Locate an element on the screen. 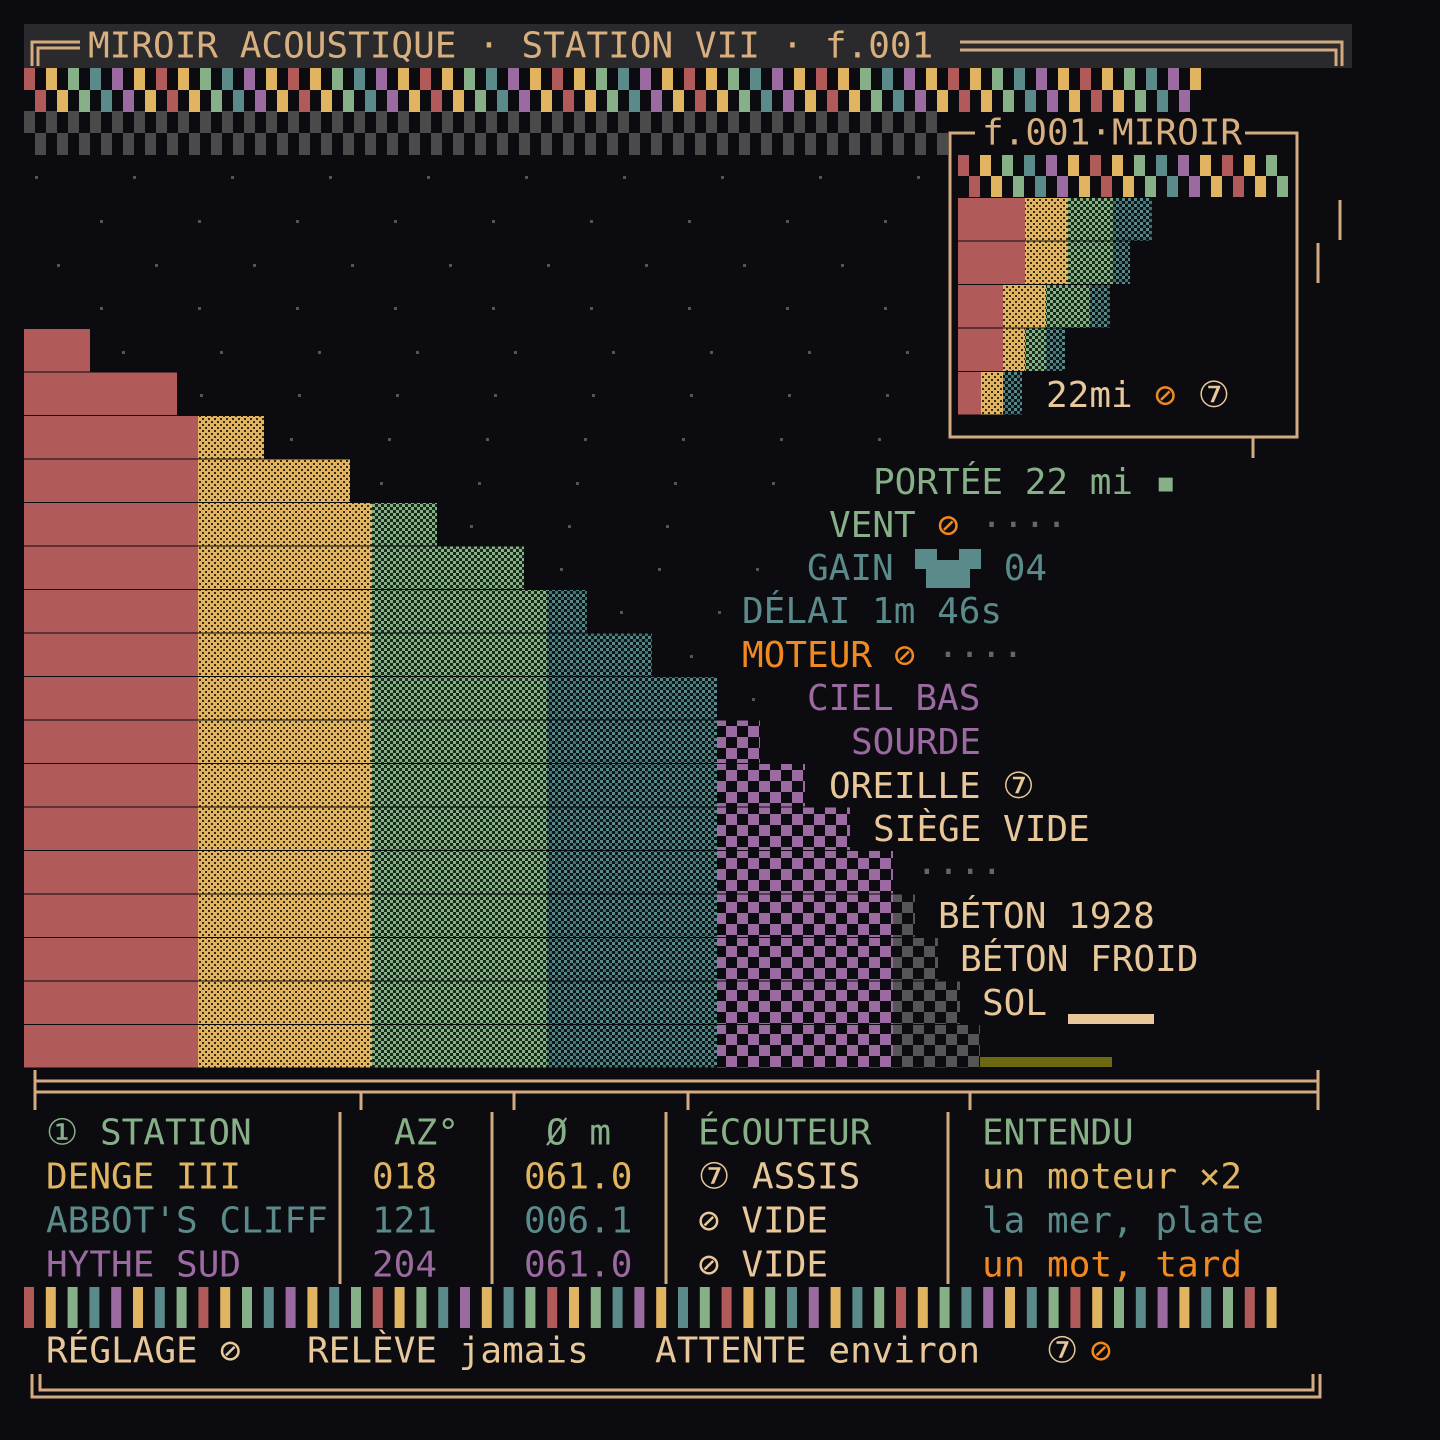  side-label-part: SOURDE is located at coordinates (916, 742).